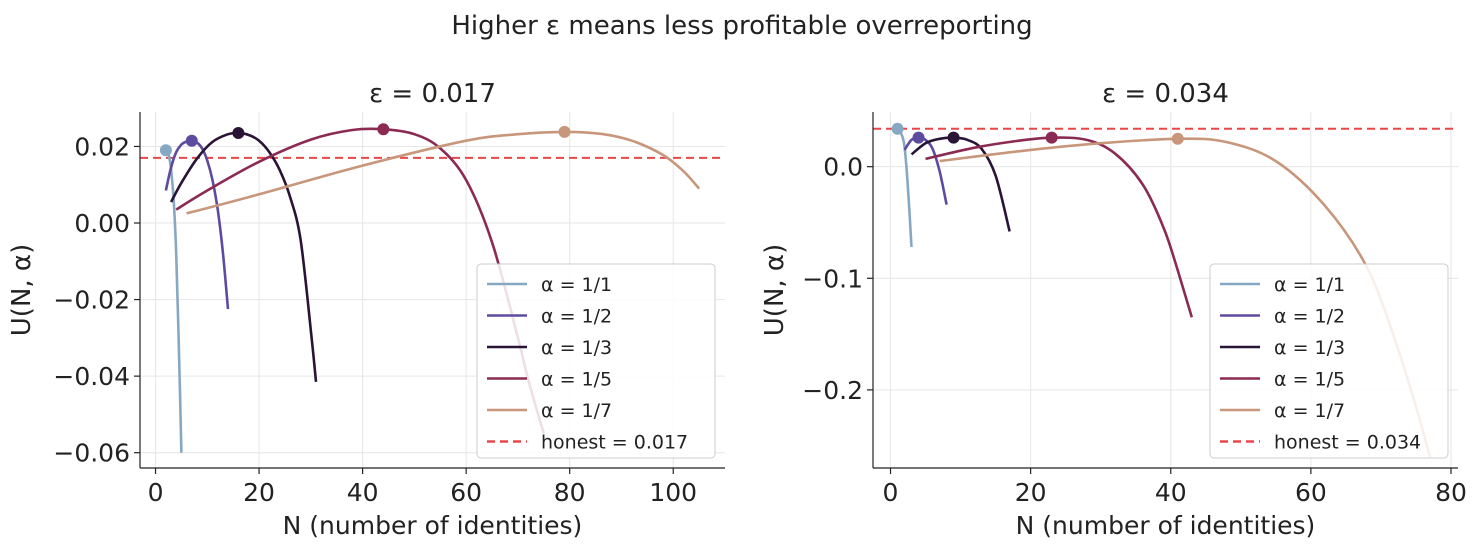 This screenshot has height=550, width=1480. Describe the element at coordinates (614, 443) in the screenshot. I see `legend-entry-honest-label: honest = 0.017` at that location.